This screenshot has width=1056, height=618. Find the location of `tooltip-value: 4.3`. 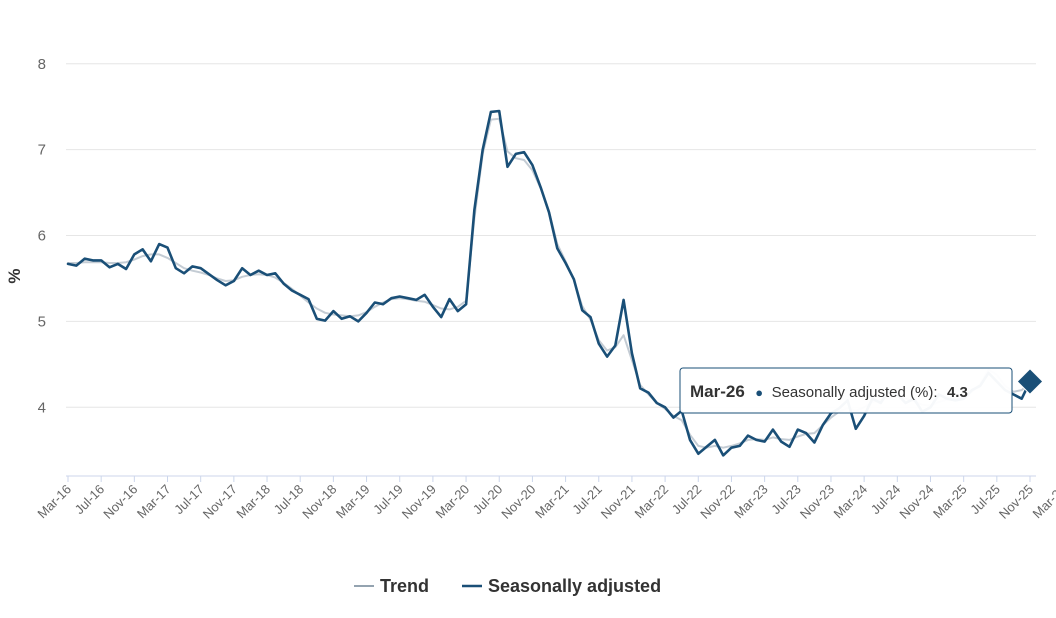

tooltip-value: 4.3 is located at coordinates (957, 392).